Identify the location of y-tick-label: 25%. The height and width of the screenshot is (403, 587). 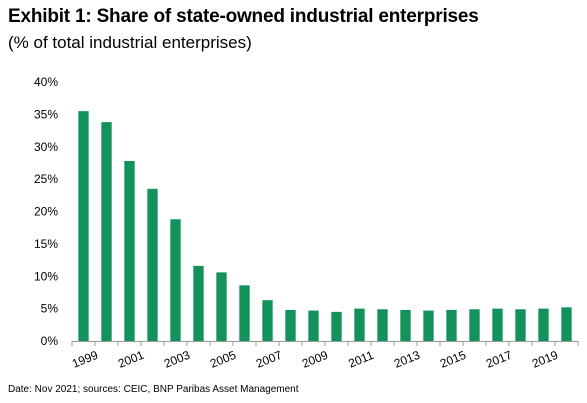
(46, 179).